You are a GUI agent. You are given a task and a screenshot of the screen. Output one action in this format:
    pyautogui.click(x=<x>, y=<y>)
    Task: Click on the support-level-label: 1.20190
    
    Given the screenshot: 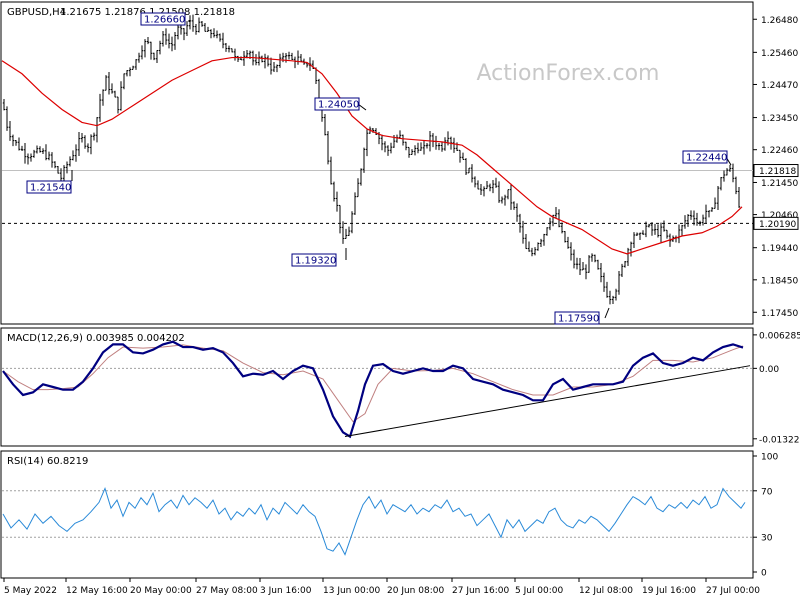 What is the action you would take?
    pyautogui.click(x=777, y=225)
    